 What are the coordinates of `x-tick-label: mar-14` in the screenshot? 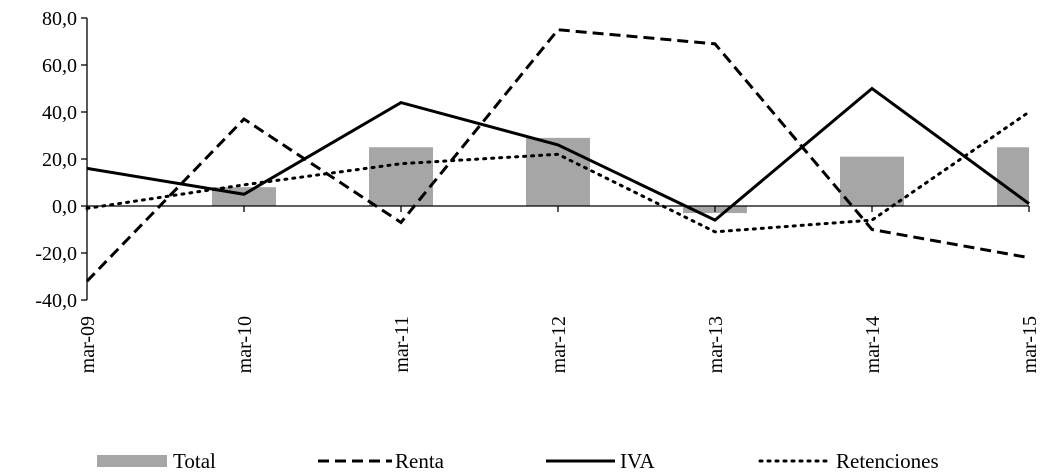 It's located at (873, 344).